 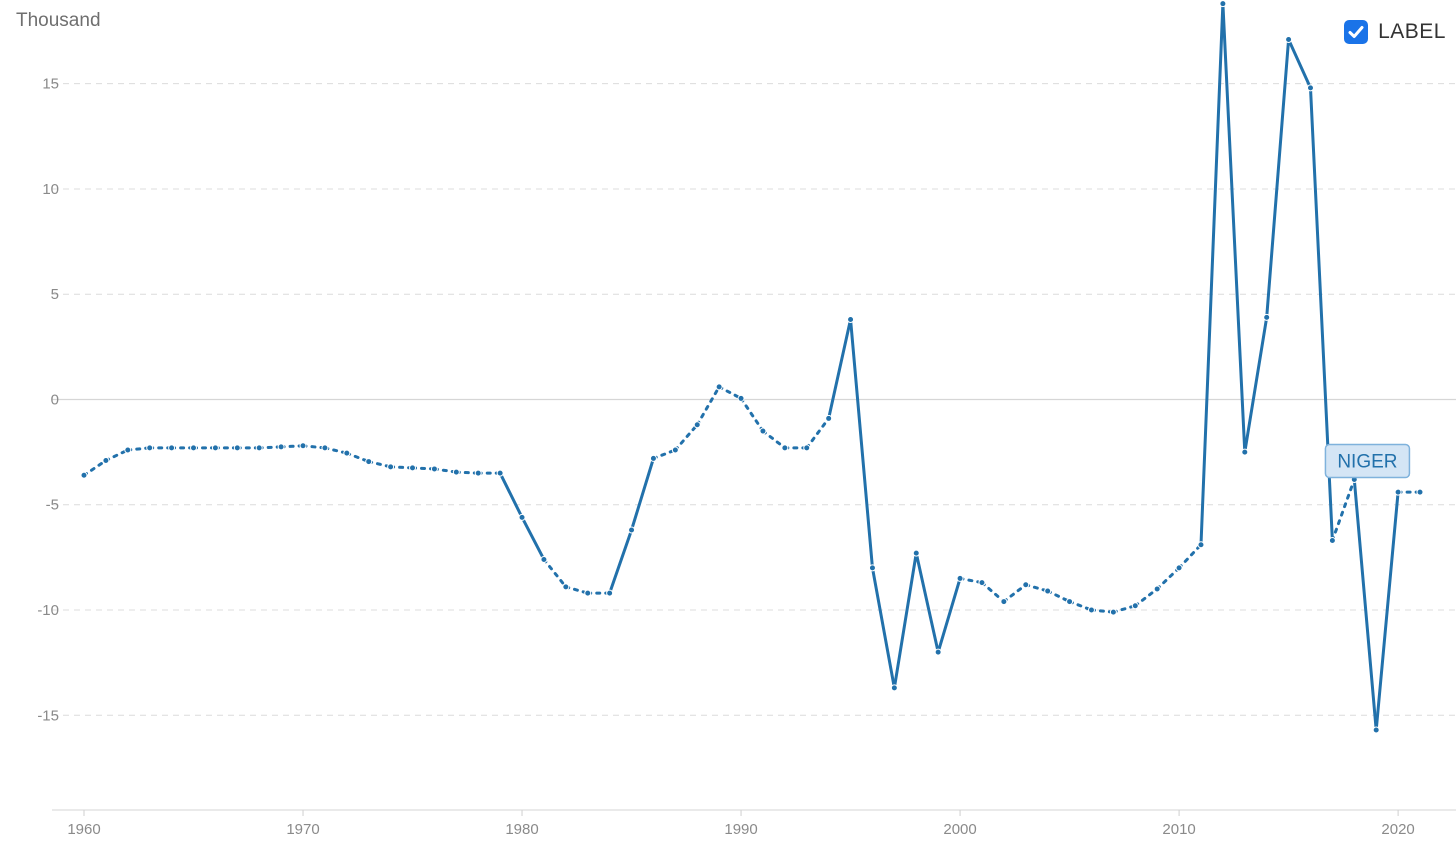 I want to click on x-tick-label: 2020, so click(x=1397, y=829).